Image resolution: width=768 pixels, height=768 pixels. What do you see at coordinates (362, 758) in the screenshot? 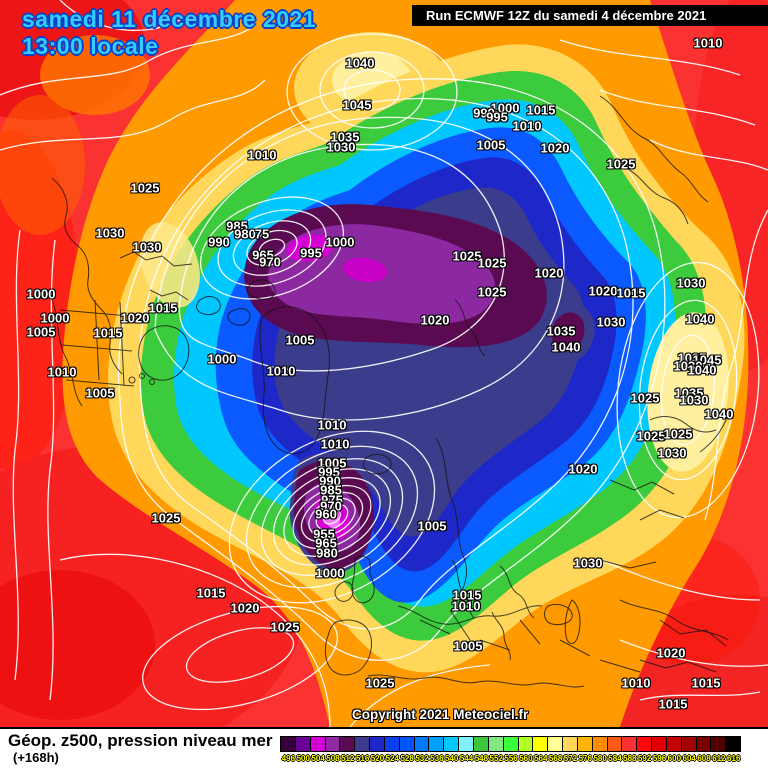
I see `scale-value: 516` at bounding box center [362, 758].